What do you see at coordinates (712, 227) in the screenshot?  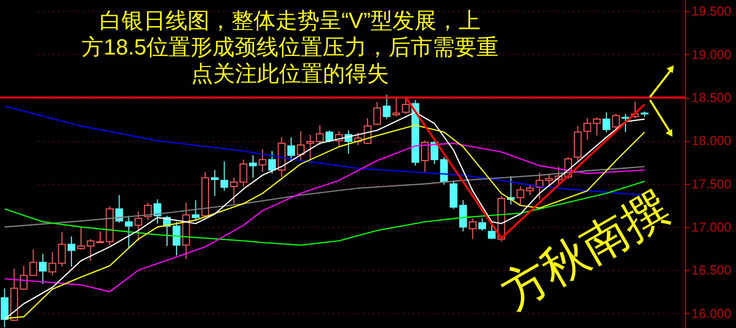 I see `y-tick-label: 17.000` at bounding box center [712, 227].